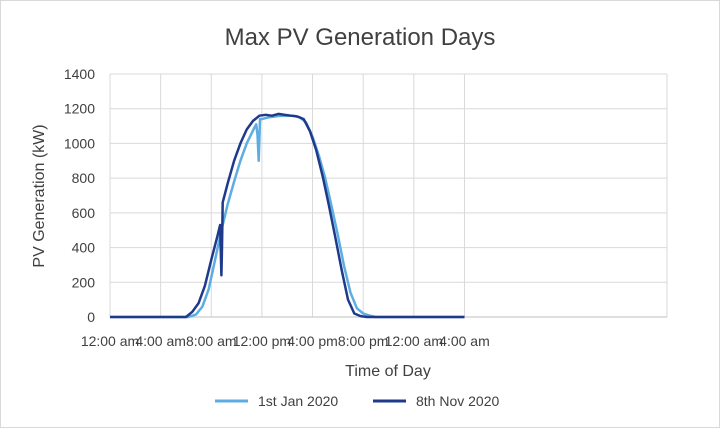 This screenshot has height=432, width=720. I want to click on y-tick-label: 800, so click(84, 178).